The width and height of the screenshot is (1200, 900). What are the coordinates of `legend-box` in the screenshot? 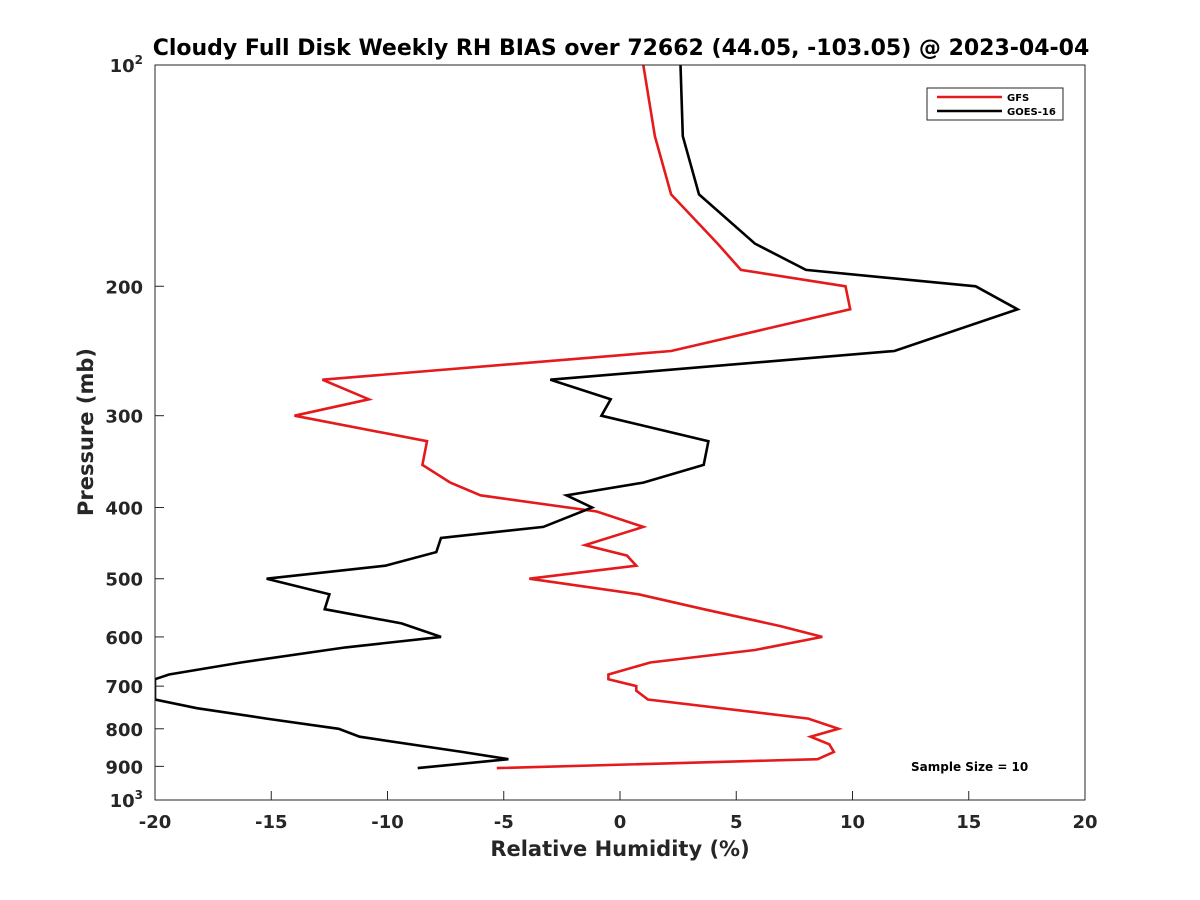 It's located at (995, 104).